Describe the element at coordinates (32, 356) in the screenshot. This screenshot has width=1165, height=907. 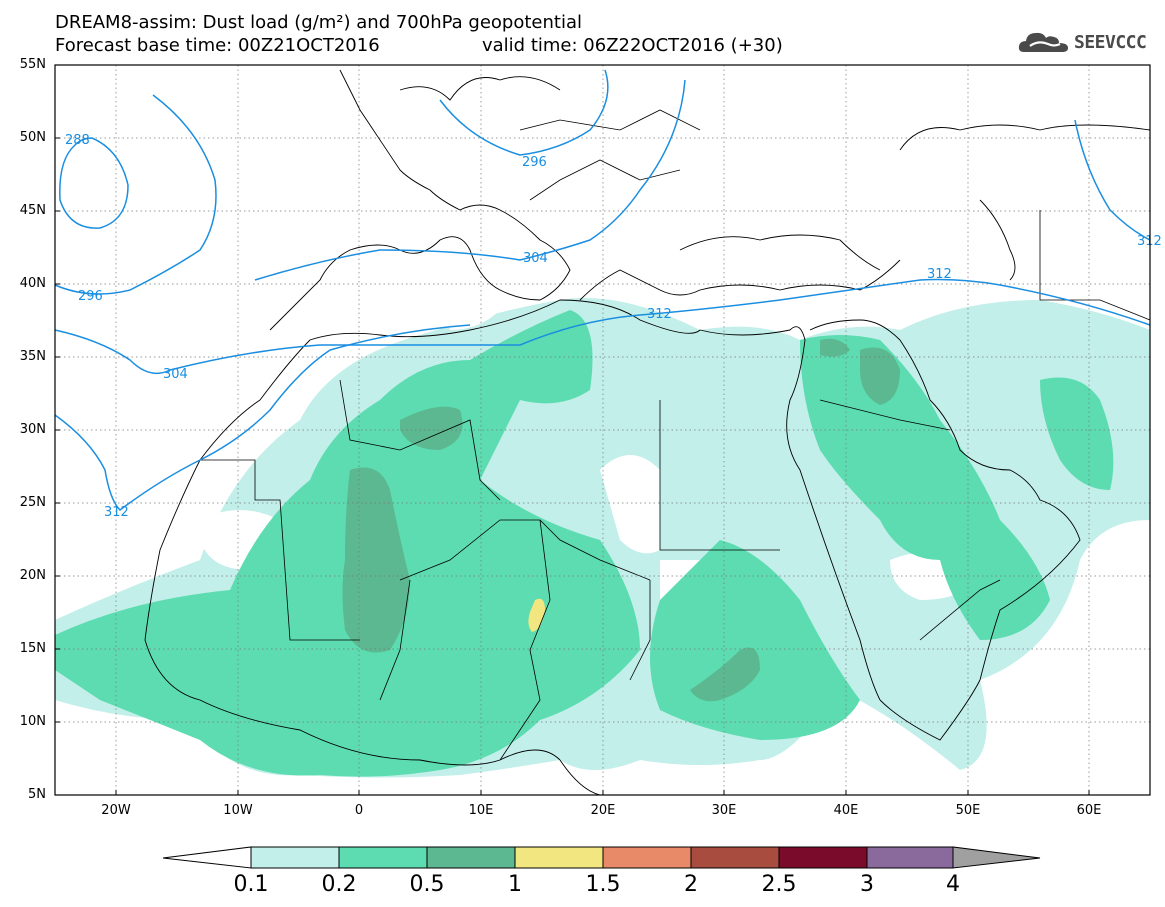
I see `lat-label: 35N` at that location.